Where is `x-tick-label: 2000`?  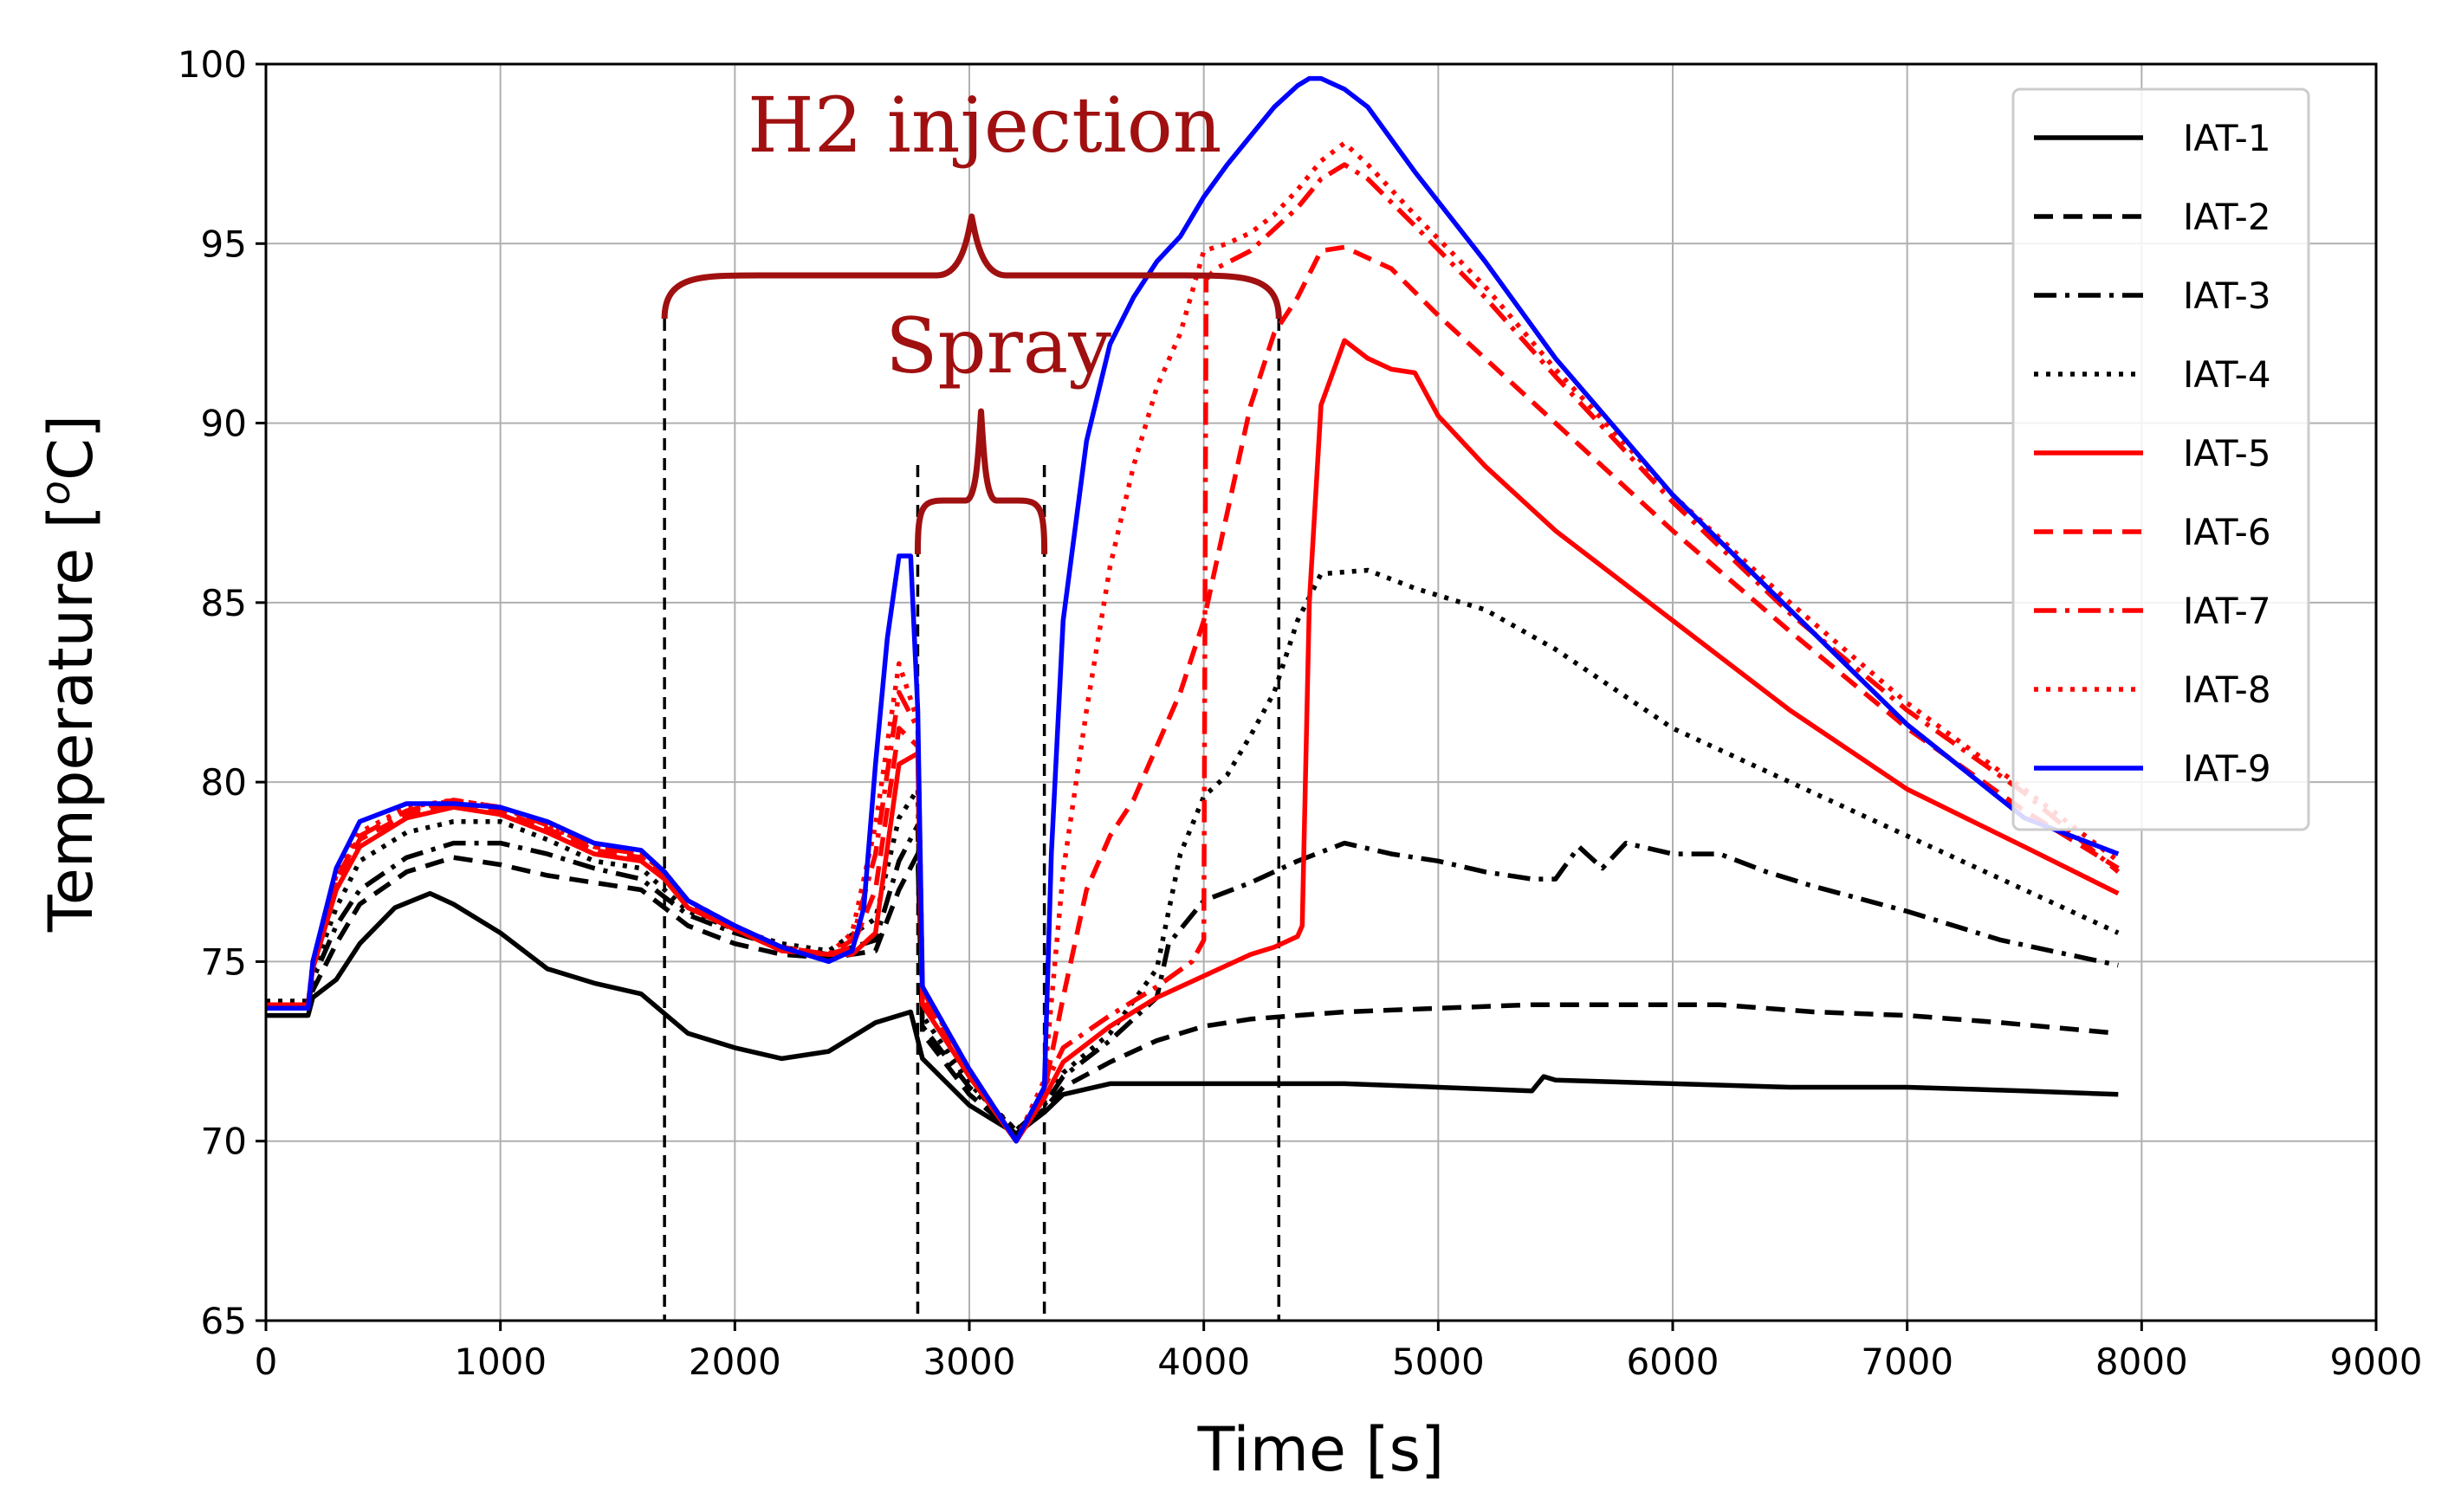 x-tick-label: 2000 is located at coordinates (735, 1362).